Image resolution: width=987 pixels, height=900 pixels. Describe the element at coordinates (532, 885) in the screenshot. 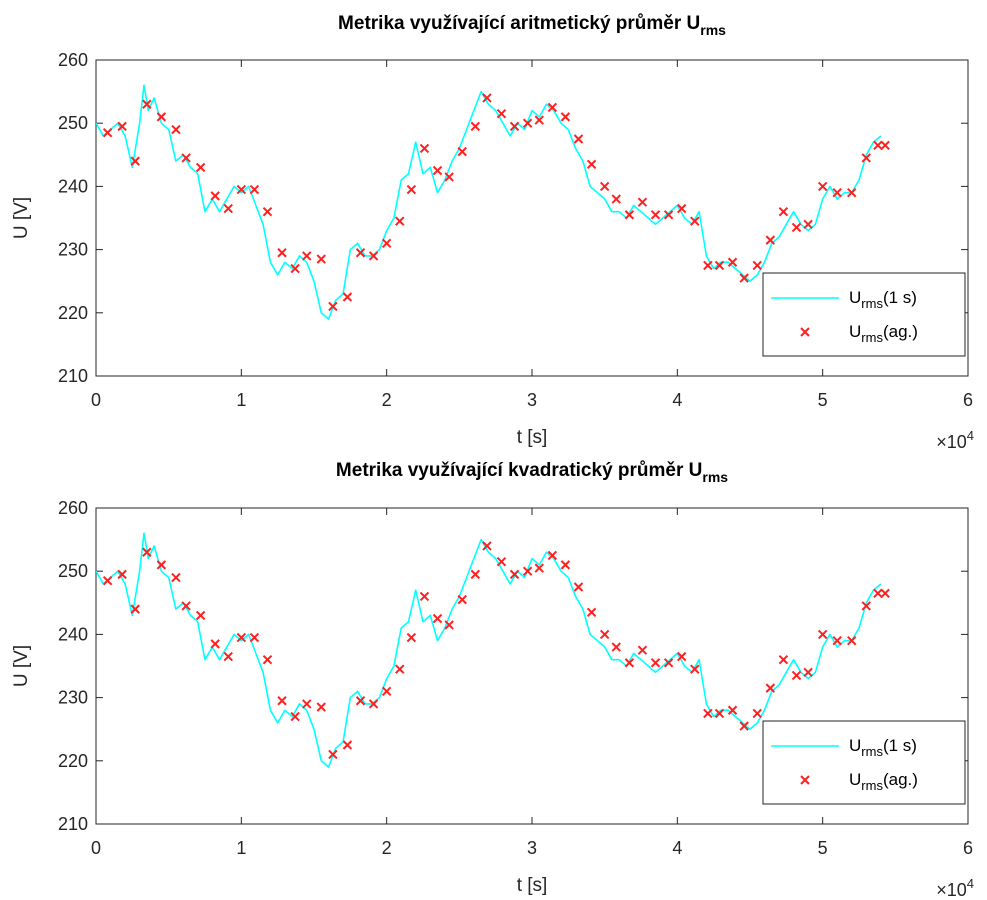

I see `x-axis-label: t [s]` at that location.